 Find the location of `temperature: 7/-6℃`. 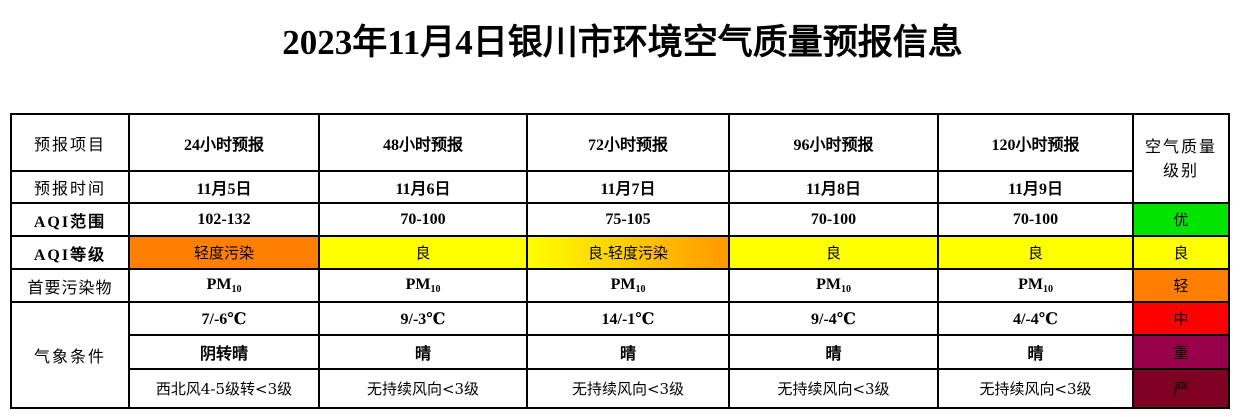

temperature: 7/-6℃ is located at coordinates (224, 318).